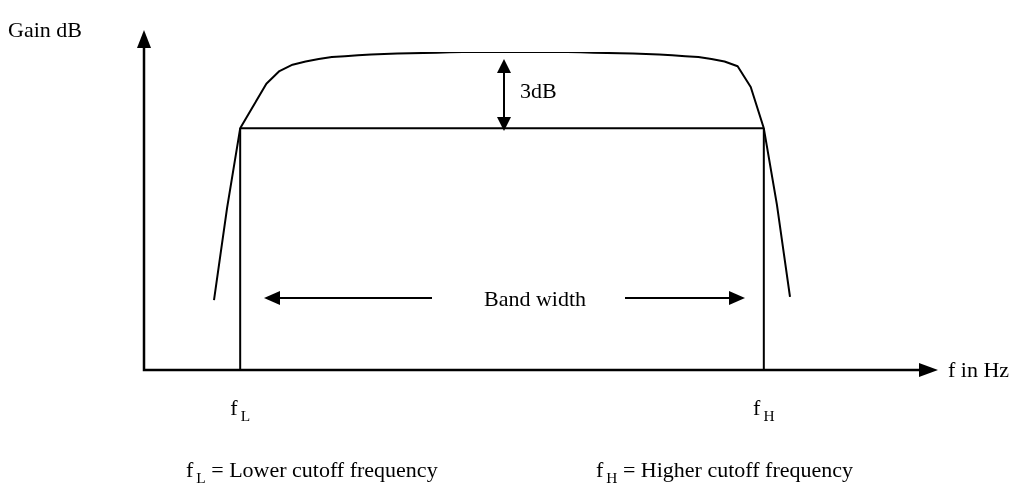  Describe the element at coordinates (979, 369) in the screenshot. I see `text: f in Hz` at that location.